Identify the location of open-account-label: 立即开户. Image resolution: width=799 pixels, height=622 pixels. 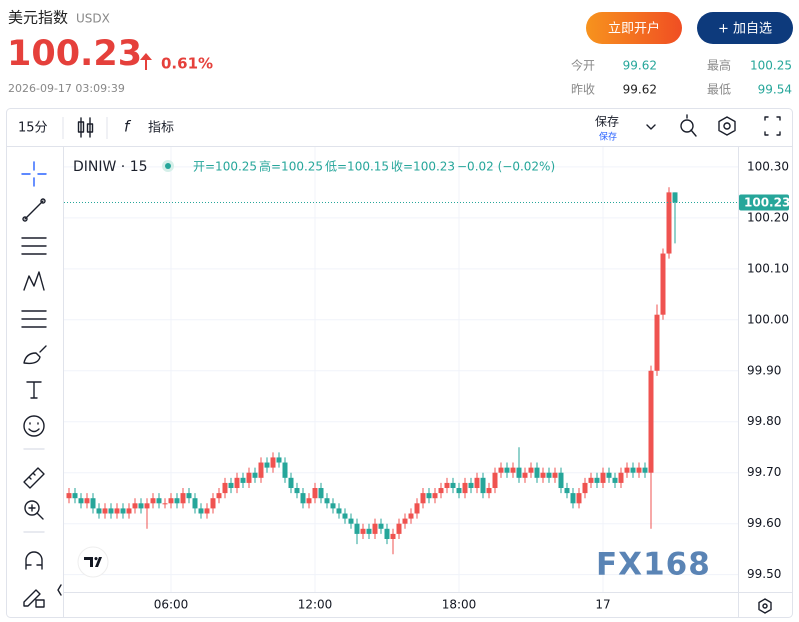
(634, 29).